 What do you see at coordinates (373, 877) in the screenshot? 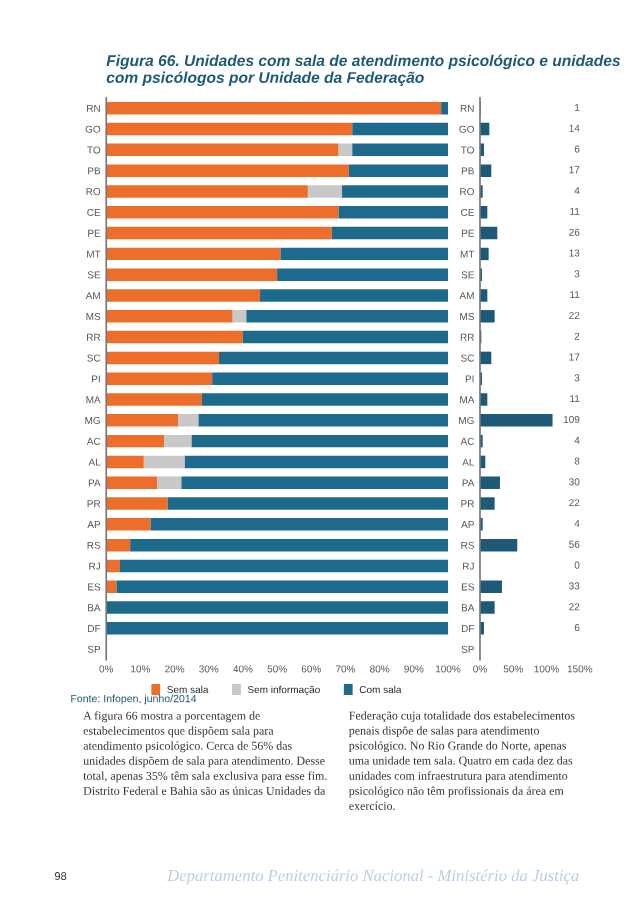
I see `text: Departamento Penitenciário Nacional - Ministério da Justiça` at bounding box center [373, 877].